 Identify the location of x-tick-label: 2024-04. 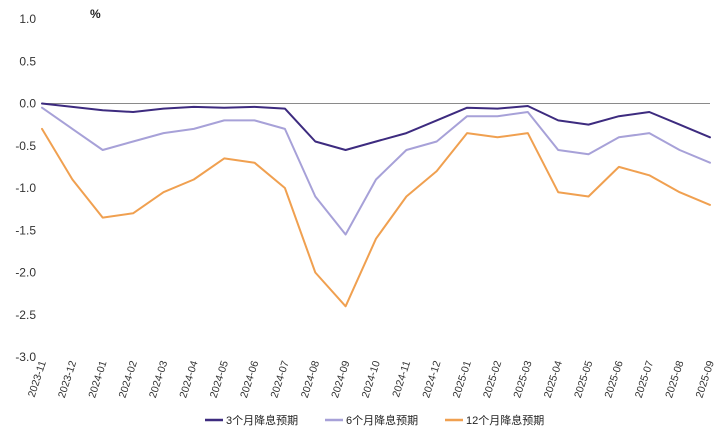
(188, 379).